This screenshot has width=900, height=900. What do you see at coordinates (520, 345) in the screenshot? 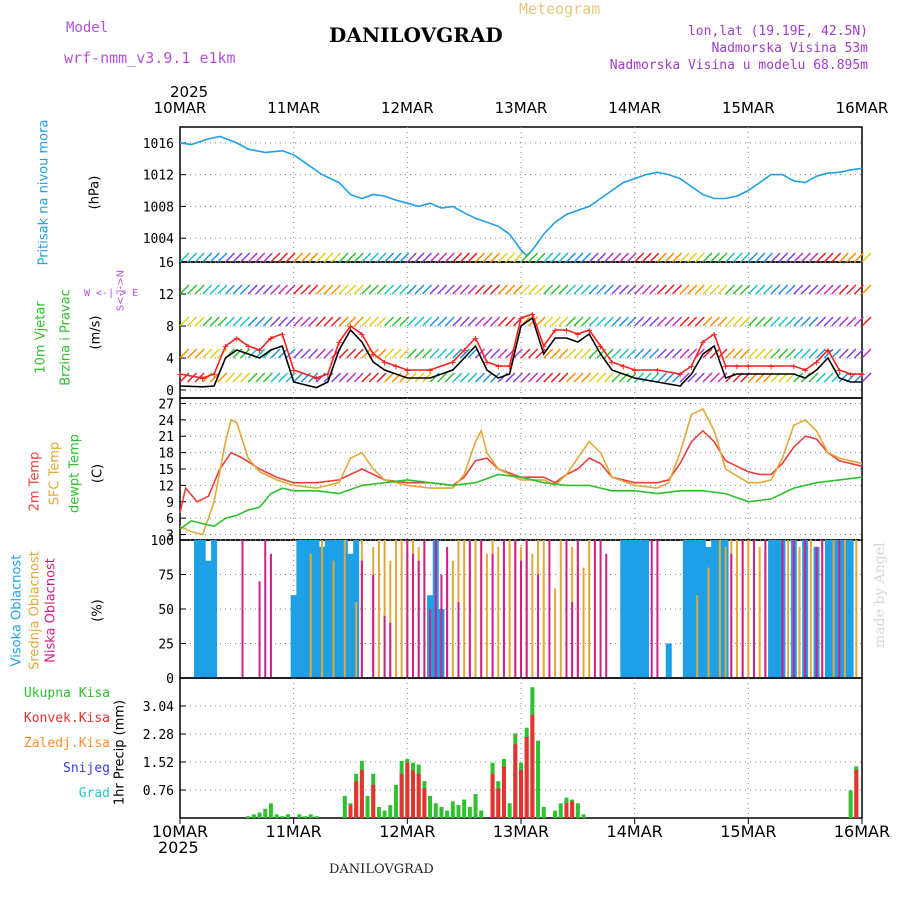
I see `series-line` at bounding box center [520, 345].